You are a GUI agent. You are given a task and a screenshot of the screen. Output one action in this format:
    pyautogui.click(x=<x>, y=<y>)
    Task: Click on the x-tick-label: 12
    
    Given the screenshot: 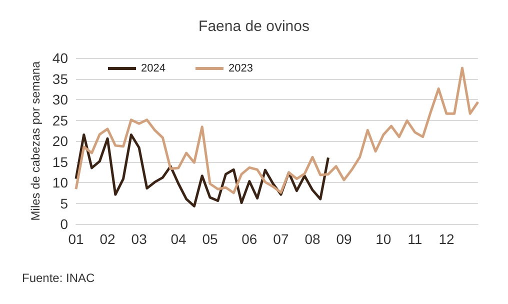 What is the action you would take?
    pyautogui.click(x=446, y=239)
    